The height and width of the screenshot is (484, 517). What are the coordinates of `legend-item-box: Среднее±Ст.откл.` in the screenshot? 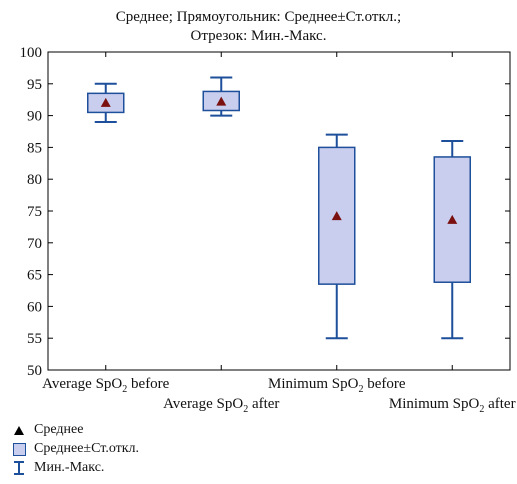 It's located at (75, 448).